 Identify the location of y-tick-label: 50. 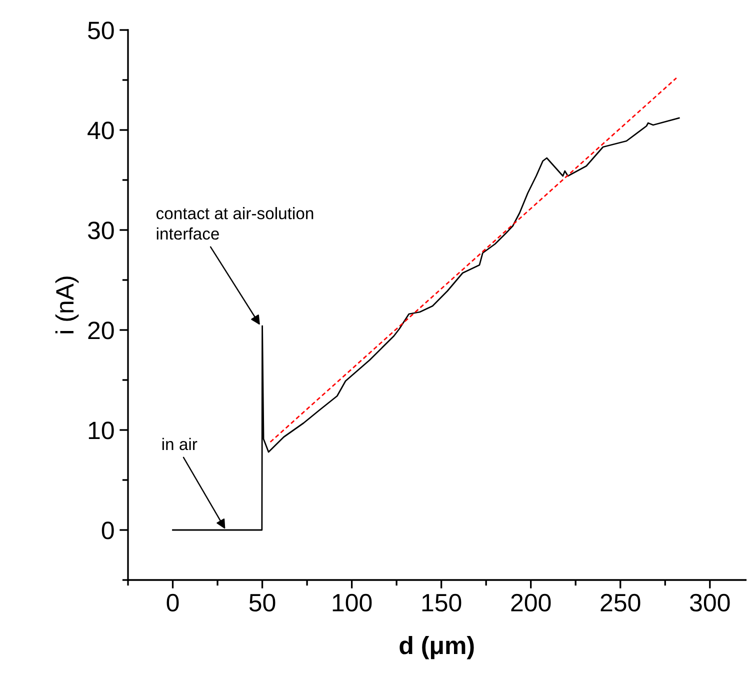
(101, 31).